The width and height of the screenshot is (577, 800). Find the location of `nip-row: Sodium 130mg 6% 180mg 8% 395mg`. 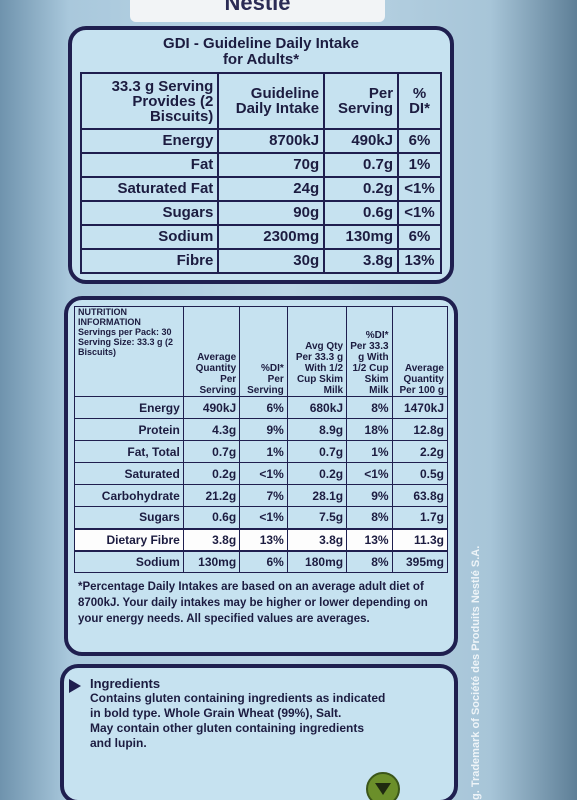

nip-row: Sodium 130mg 6% 180mg 8% 395mg is located at coordinates (261, 561).